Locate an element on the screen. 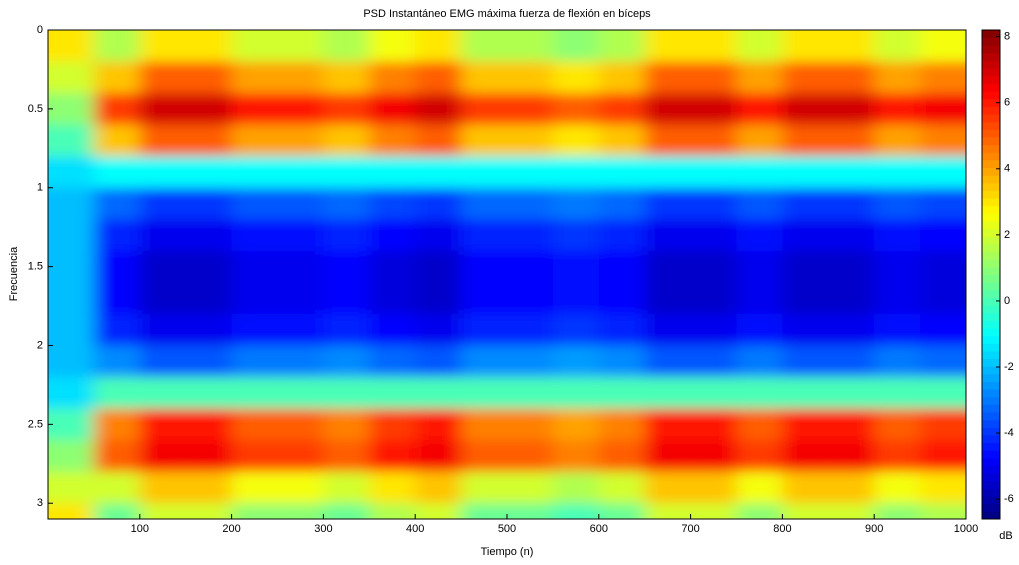 The image size is (1019, 565). x-tick-label: 700 is located at coordinates (690, 529).